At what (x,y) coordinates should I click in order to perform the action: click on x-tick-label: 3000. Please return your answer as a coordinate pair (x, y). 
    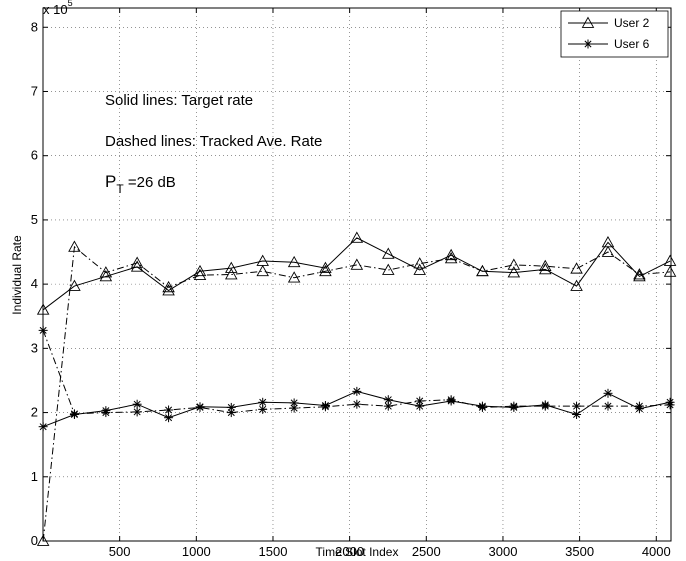
    Looking at the image, I should click on (503, 551).